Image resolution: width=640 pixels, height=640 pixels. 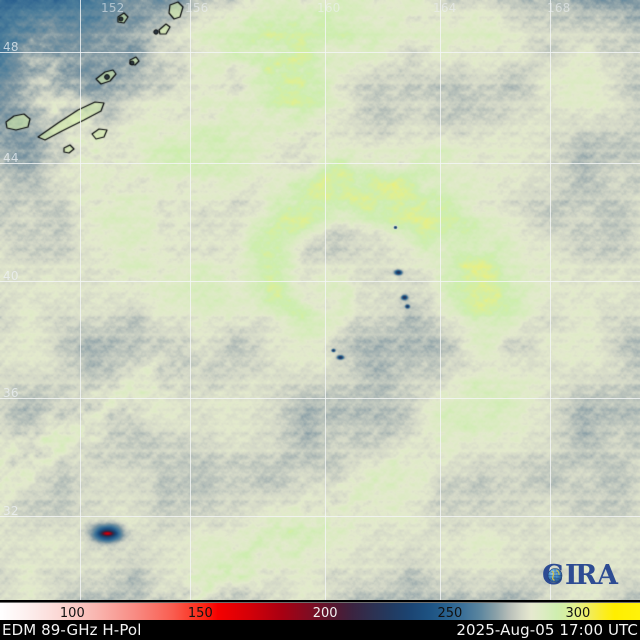 I want to click on cira-logo: C I R A, so click(x=580, y=575).